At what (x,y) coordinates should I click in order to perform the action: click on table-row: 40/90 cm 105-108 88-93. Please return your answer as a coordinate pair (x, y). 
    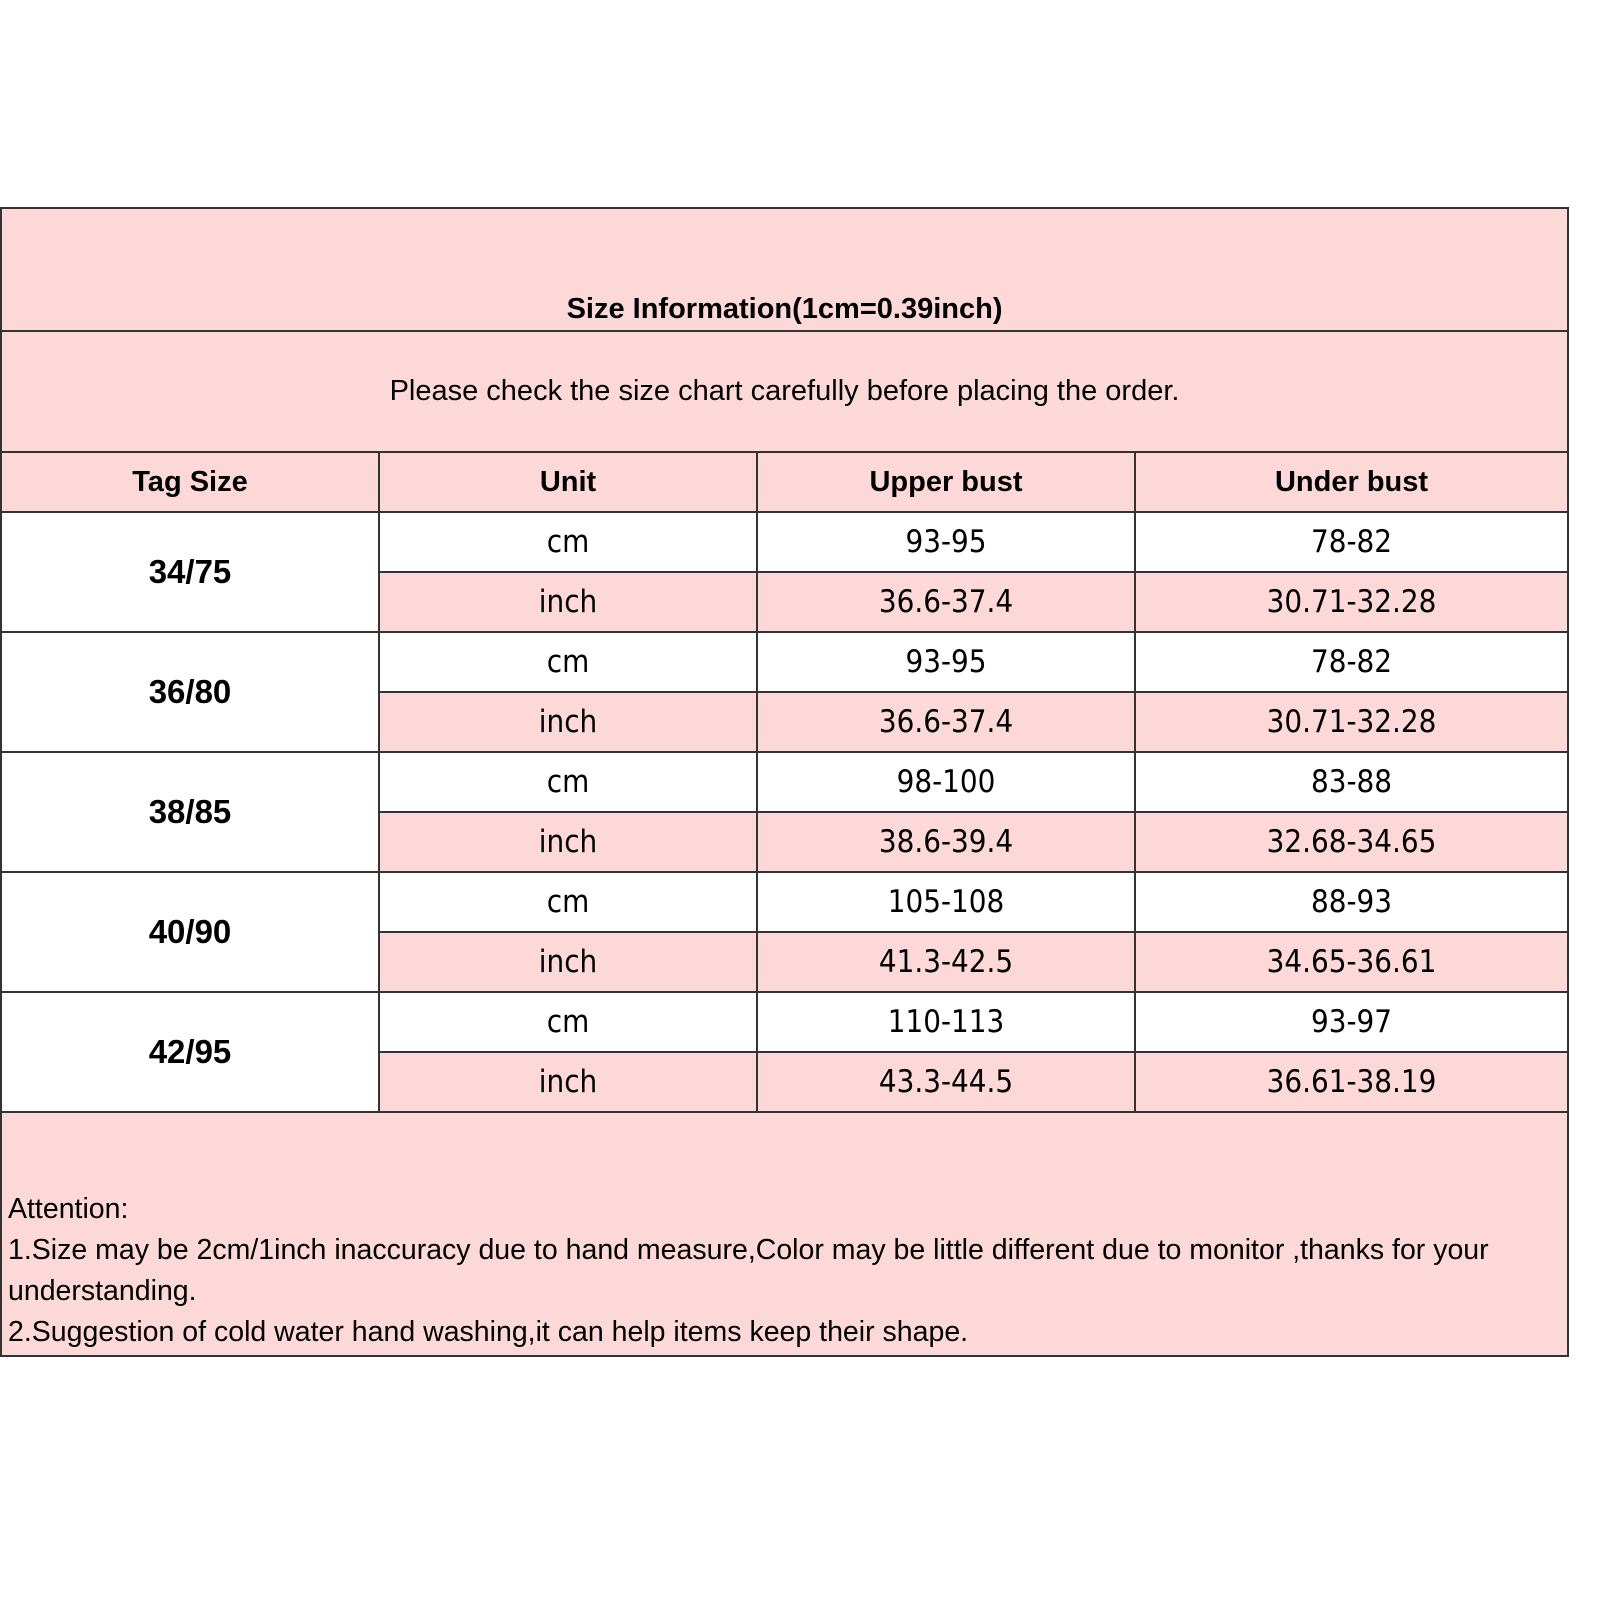
    Looking at the image, I should click on (785, 932).